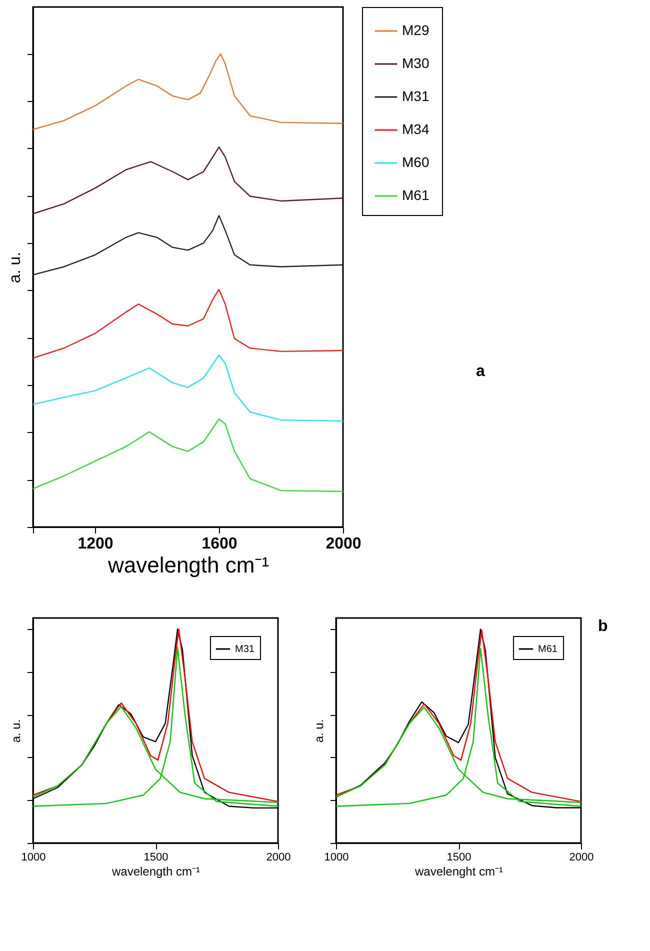  What do you see at coordinates (96, 544) in the screenshot?
I see `x-tick-label: 1200` at bounding box center [96, 544].